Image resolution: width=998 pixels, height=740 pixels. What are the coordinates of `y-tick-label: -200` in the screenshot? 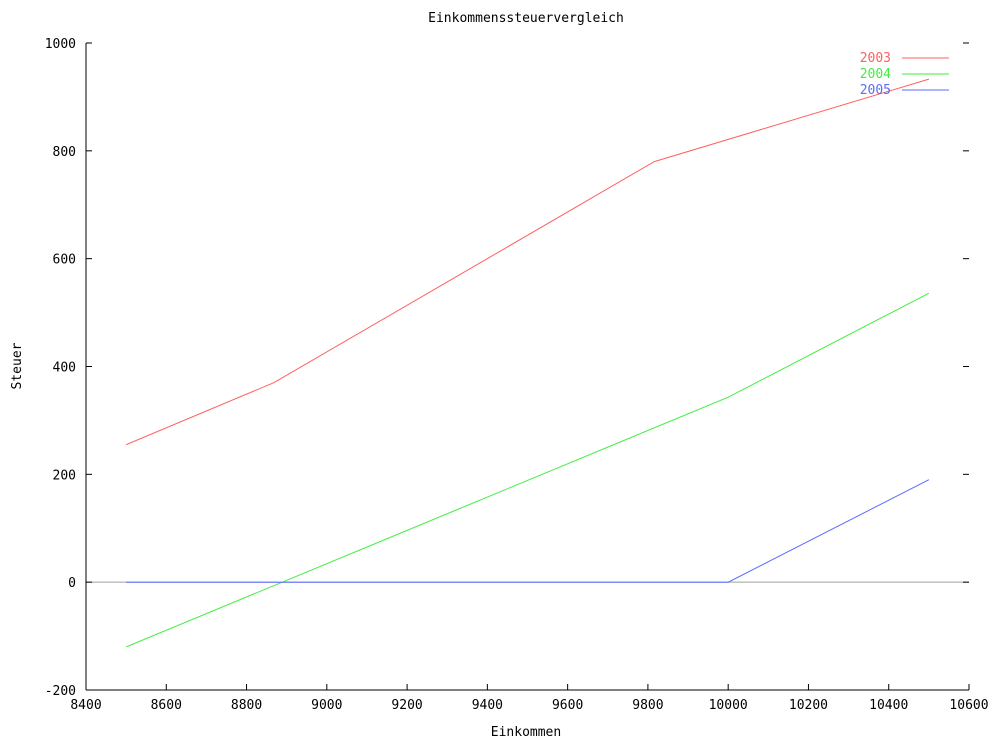 It's located at (60, 691).